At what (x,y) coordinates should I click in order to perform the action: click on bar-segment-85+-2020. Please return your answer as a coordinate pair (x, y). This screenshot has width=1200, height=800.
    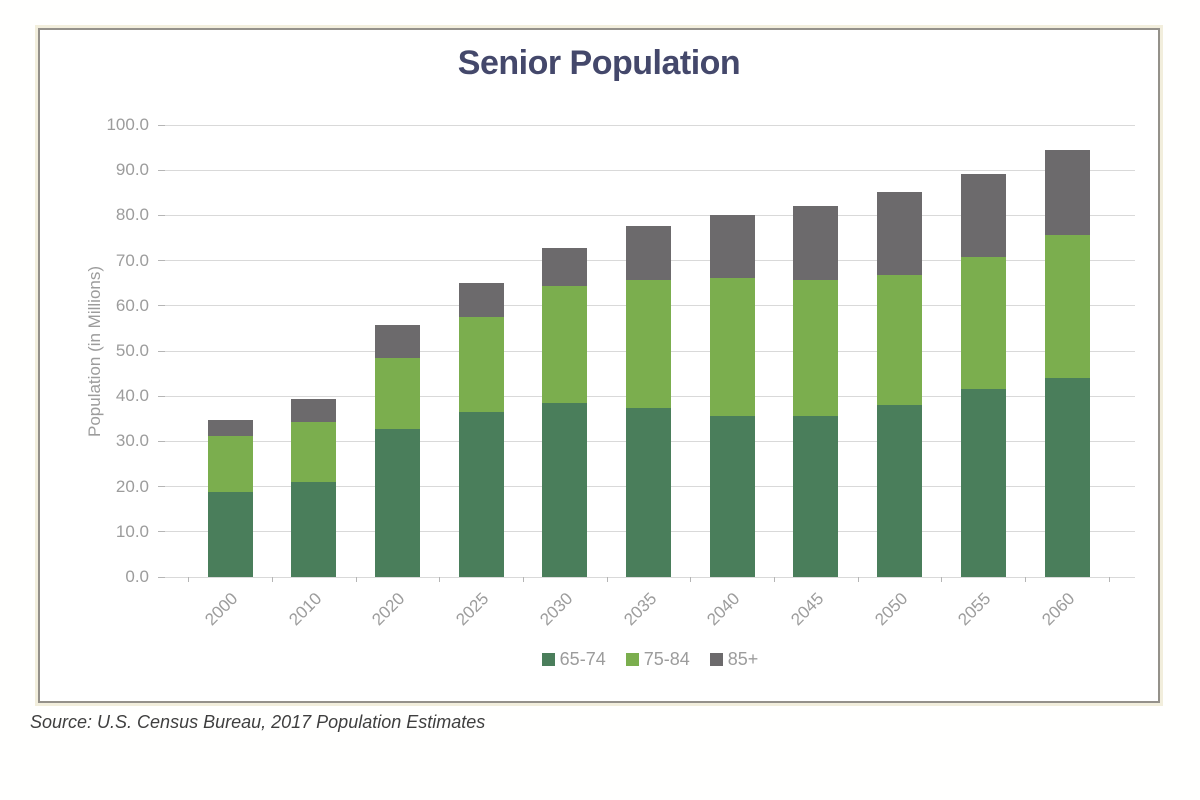
    Looking at the image, I should click on (397, 341).